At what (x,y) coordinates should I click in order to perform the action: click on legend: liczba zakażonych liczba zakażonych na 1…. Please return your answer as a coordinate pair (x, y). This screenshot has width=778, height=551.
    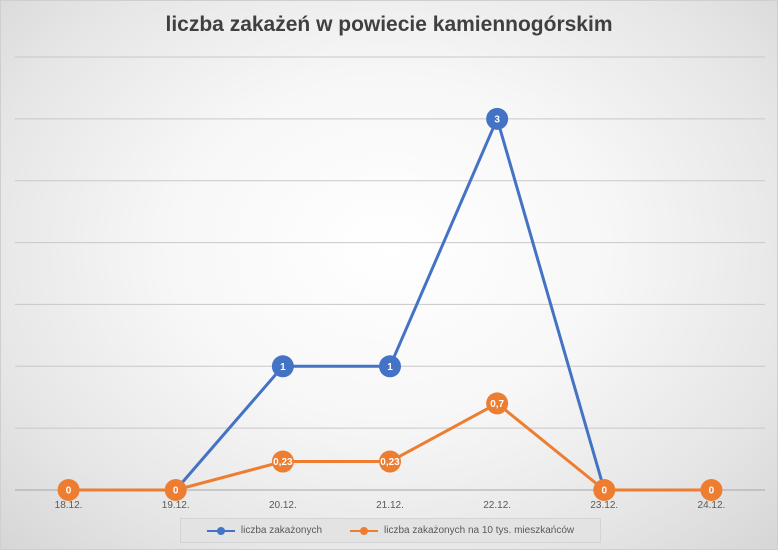
    Looking at the image, I should click on (390, 530).